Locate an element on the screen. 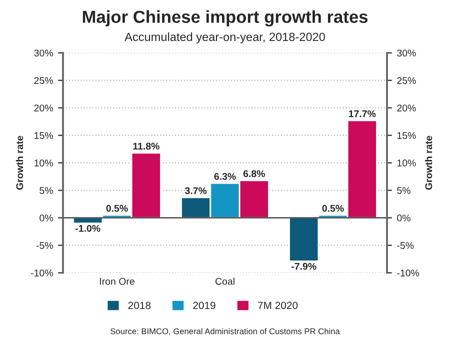 This screenshot has height=341, width=450. legend-label: 7M 2020 is located at coordinates (278, 306).